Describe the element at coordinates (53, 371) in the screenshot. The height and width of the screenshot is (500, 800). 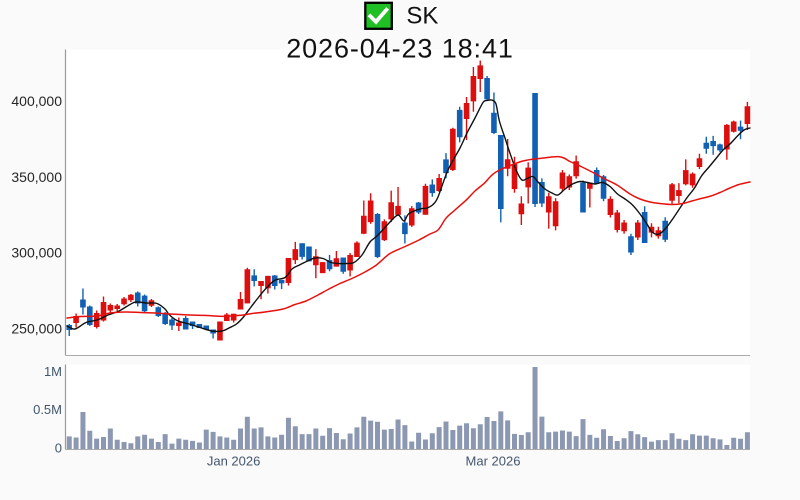
I see `svg-text: 1M` at that location.